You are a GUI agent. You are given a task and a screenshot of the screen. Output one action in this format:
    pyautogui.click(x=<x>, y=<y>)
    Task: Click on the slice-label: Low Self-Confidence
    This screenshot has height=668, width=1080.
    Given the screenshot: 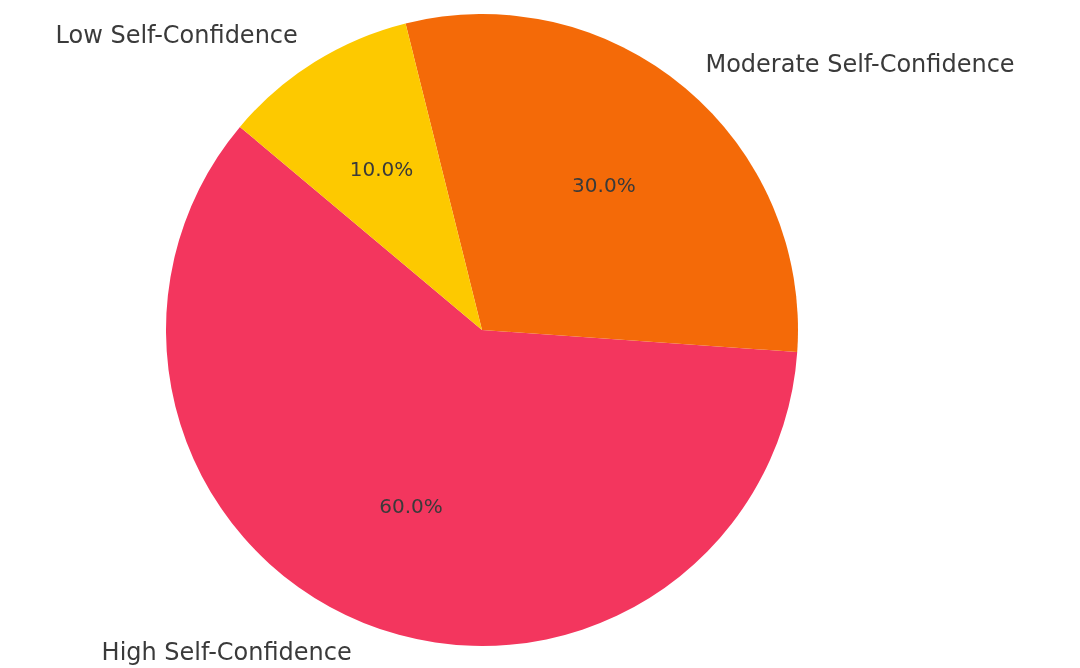 What is the action you would take?
    pyautogui.click(x=176, y=35)
    